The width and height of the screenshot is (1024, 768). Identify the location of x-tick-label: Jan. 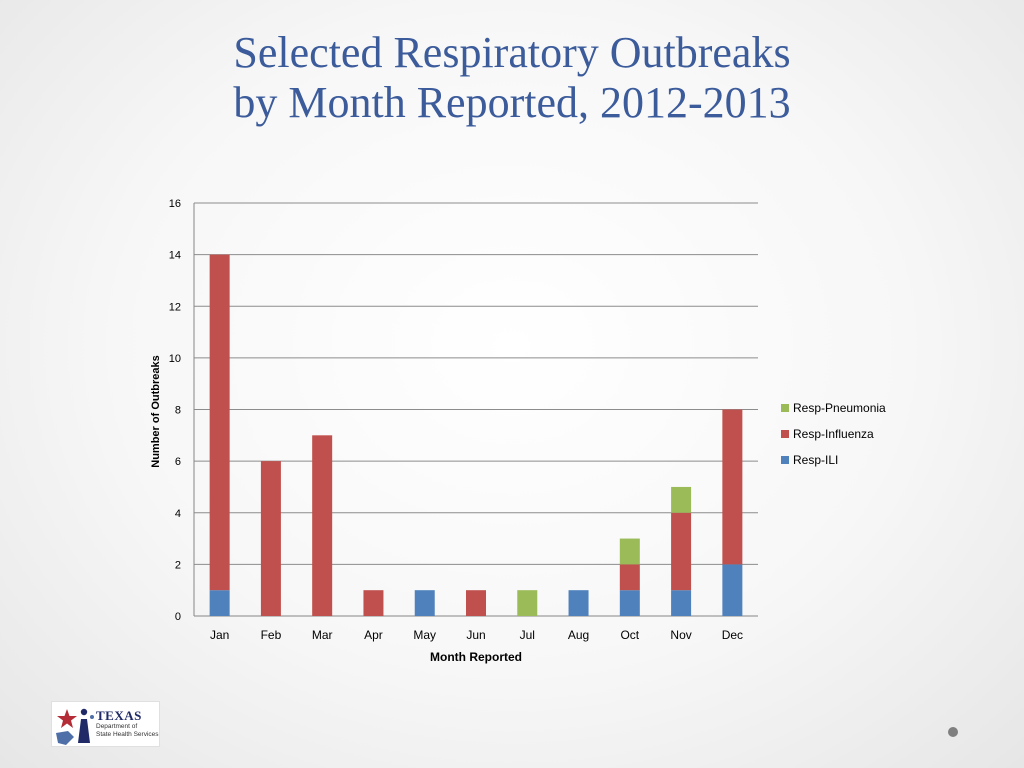
(219, 635).